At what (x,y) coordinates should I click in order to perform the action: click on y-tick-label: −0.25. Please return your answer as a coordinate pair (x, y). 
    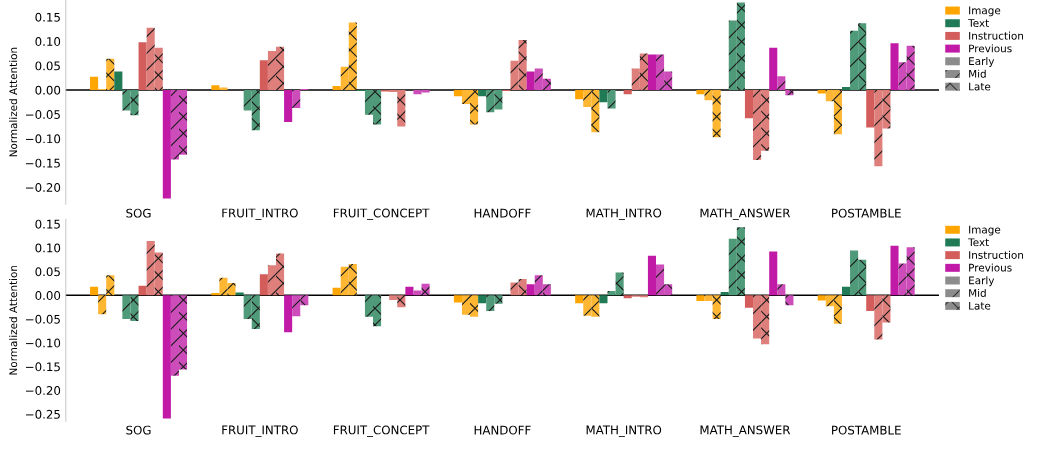
    Looking at the image, I should click on (42, 414).